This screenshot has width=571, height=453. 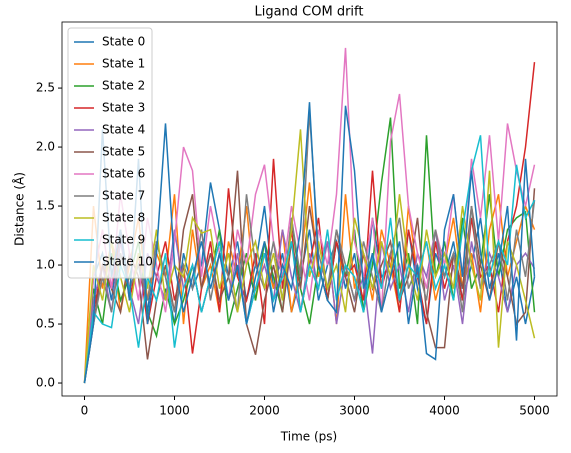 I want to click on legend-label: State 10, so click(x=127, y=262).